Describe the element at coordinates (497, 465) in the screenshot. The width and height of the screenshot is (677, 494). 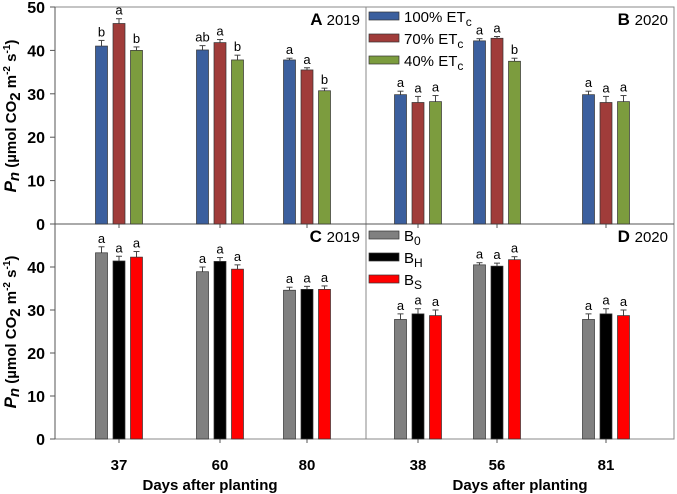
I see `x-tick-label: 56` at that location.